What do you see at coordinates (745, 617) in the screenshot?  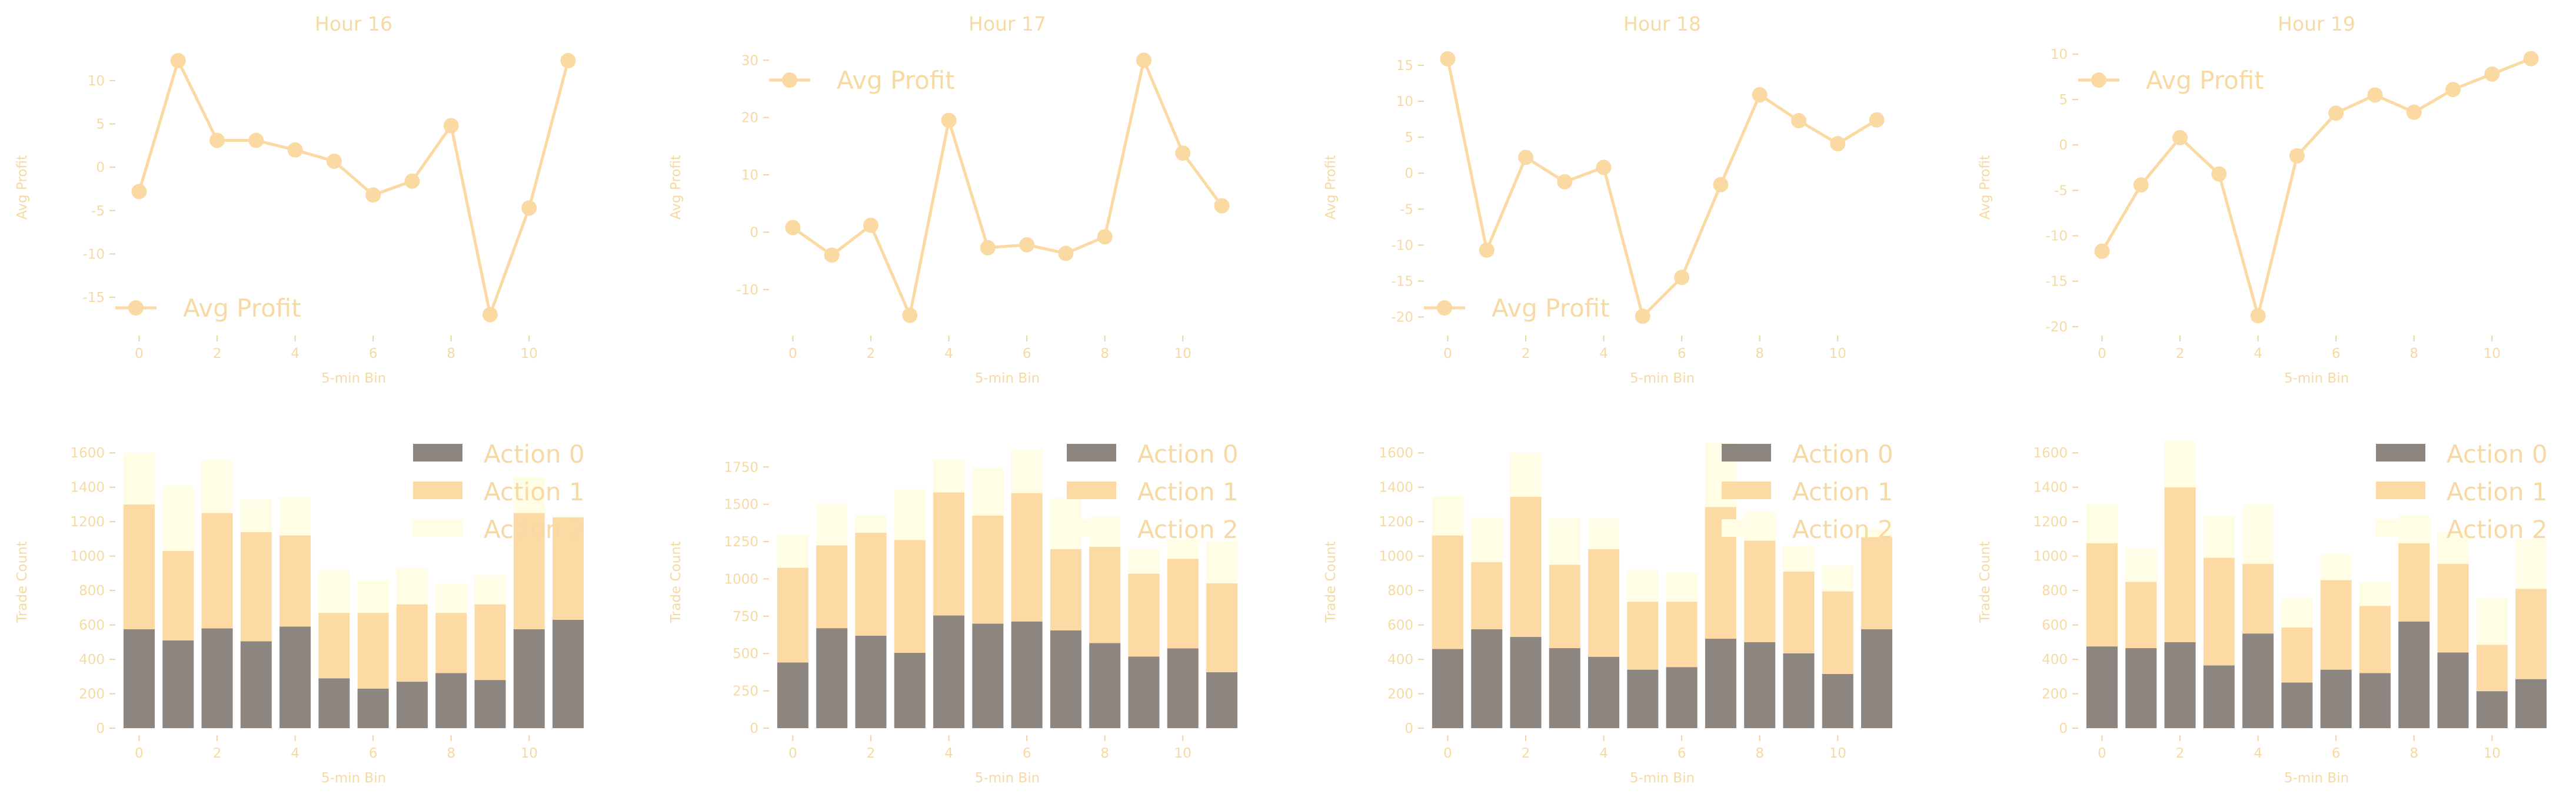 I see `y-tick-label: 750` at bounding box center [745, 617].